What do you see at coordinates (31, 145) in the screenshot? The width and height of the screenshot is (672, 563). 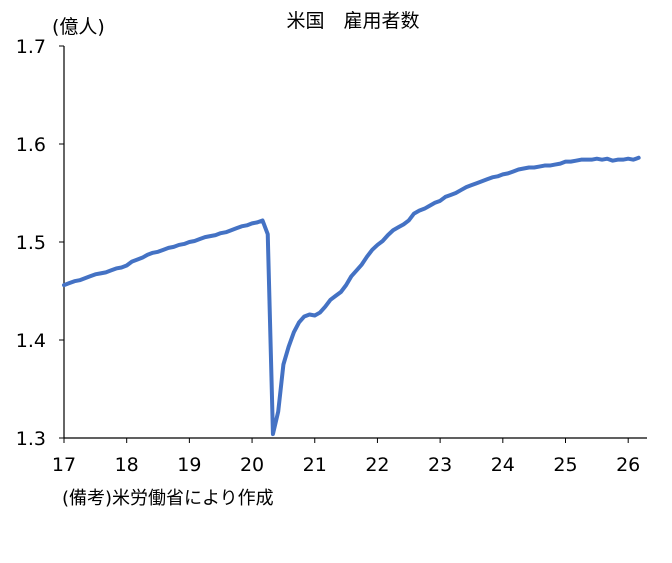 I see `y-tick-label: 1.6` at bounding box center [31, 145].